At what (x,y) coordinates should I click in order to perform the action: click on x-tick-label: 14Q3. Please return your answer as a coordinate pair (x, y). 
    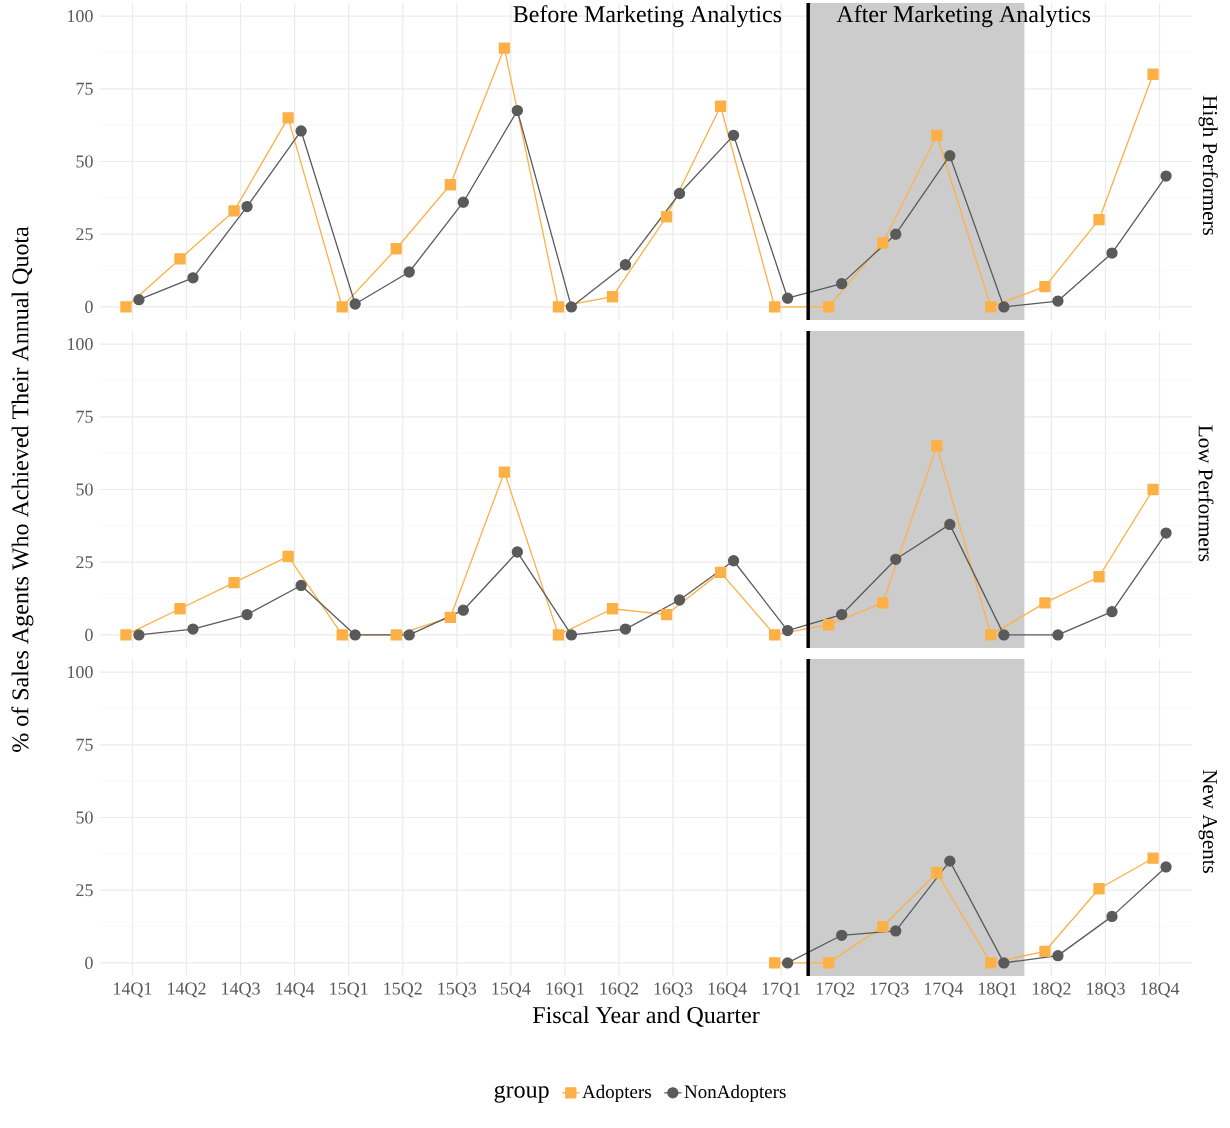
    Looking at the image, I should click on (241, 990).